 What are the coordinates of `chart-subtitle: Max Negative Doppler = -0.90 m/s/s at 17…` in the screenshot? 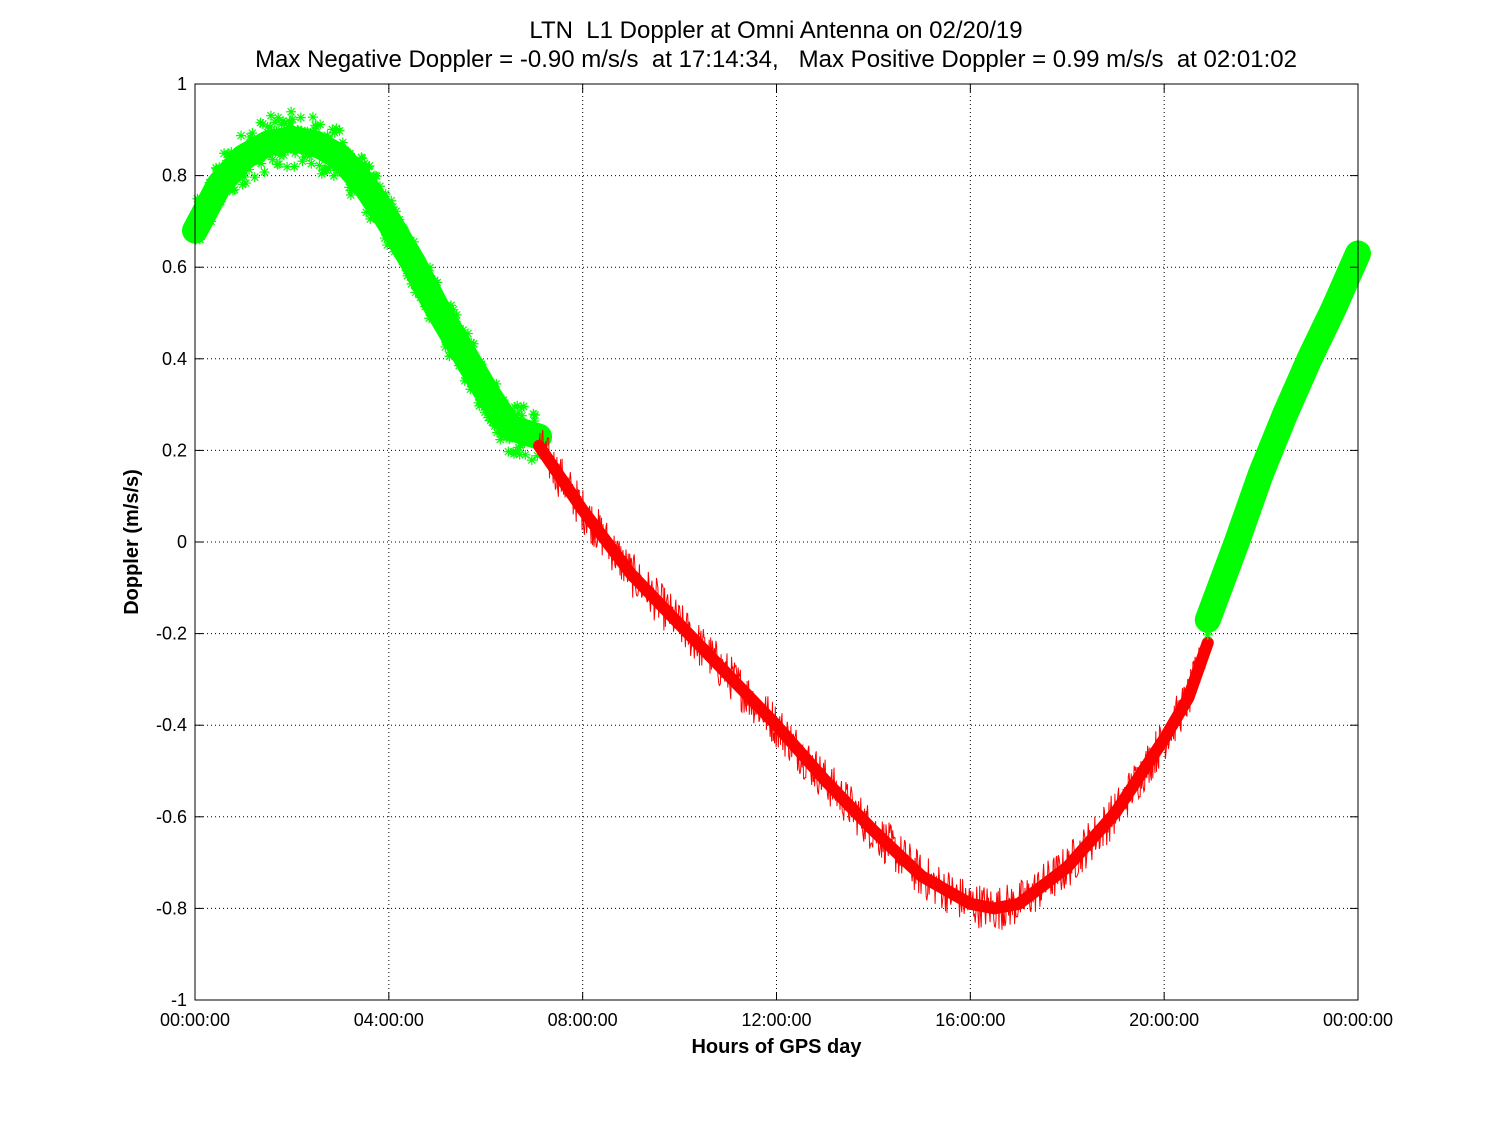 It's located at (776, 59).